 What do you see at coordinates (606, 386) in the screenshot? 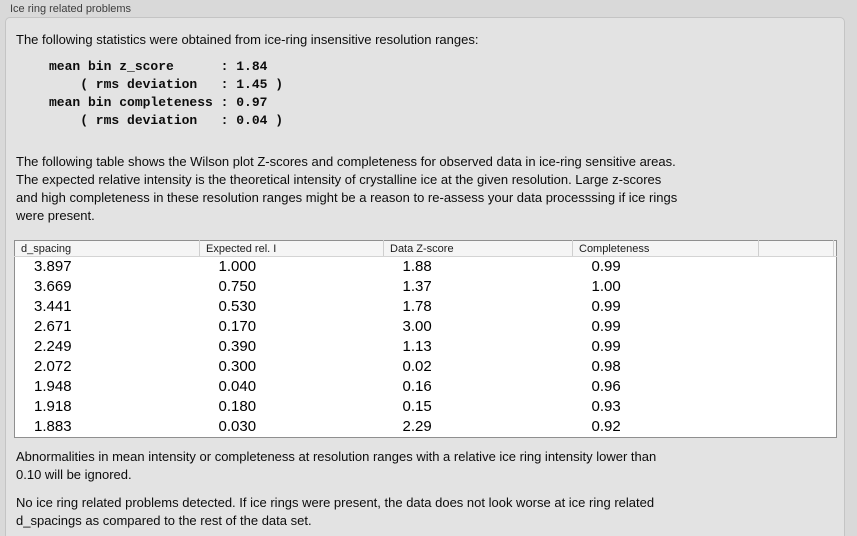
I see `table-cell: 0.96` at bounding box center [606, 386].